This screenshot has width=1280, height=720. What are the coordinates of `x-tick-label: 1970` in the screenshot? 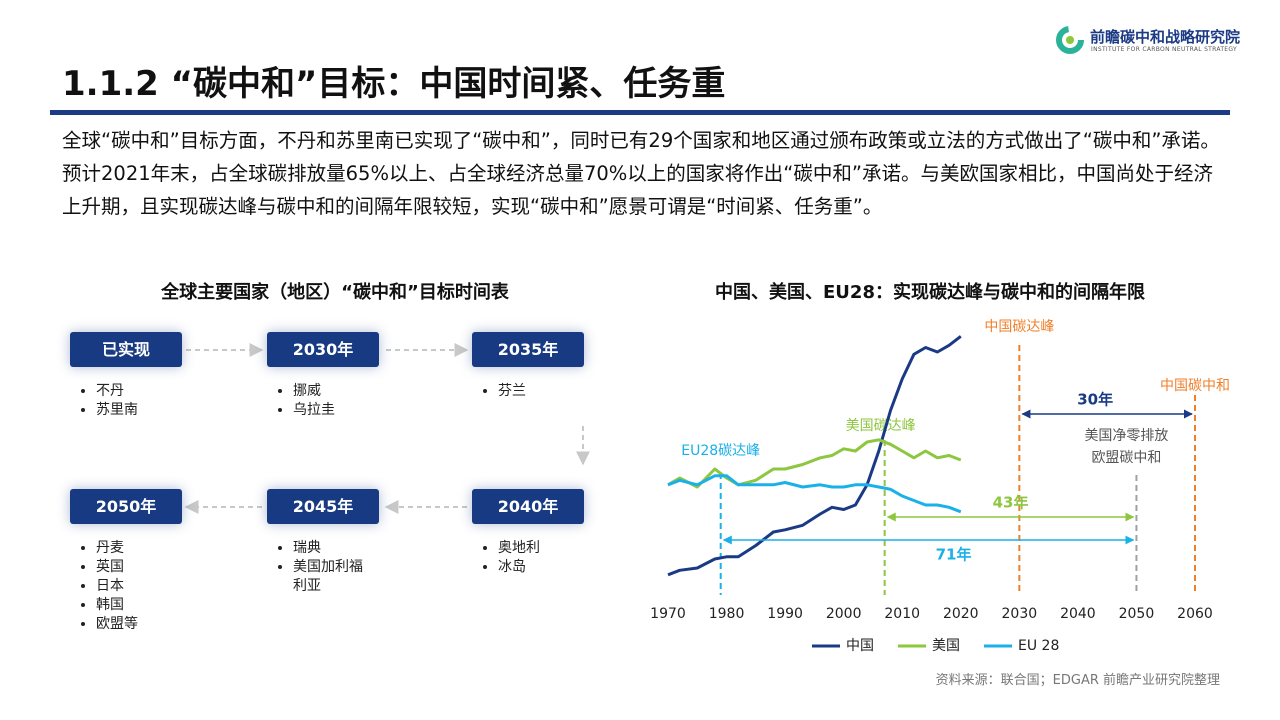 It's located at (668, 614).